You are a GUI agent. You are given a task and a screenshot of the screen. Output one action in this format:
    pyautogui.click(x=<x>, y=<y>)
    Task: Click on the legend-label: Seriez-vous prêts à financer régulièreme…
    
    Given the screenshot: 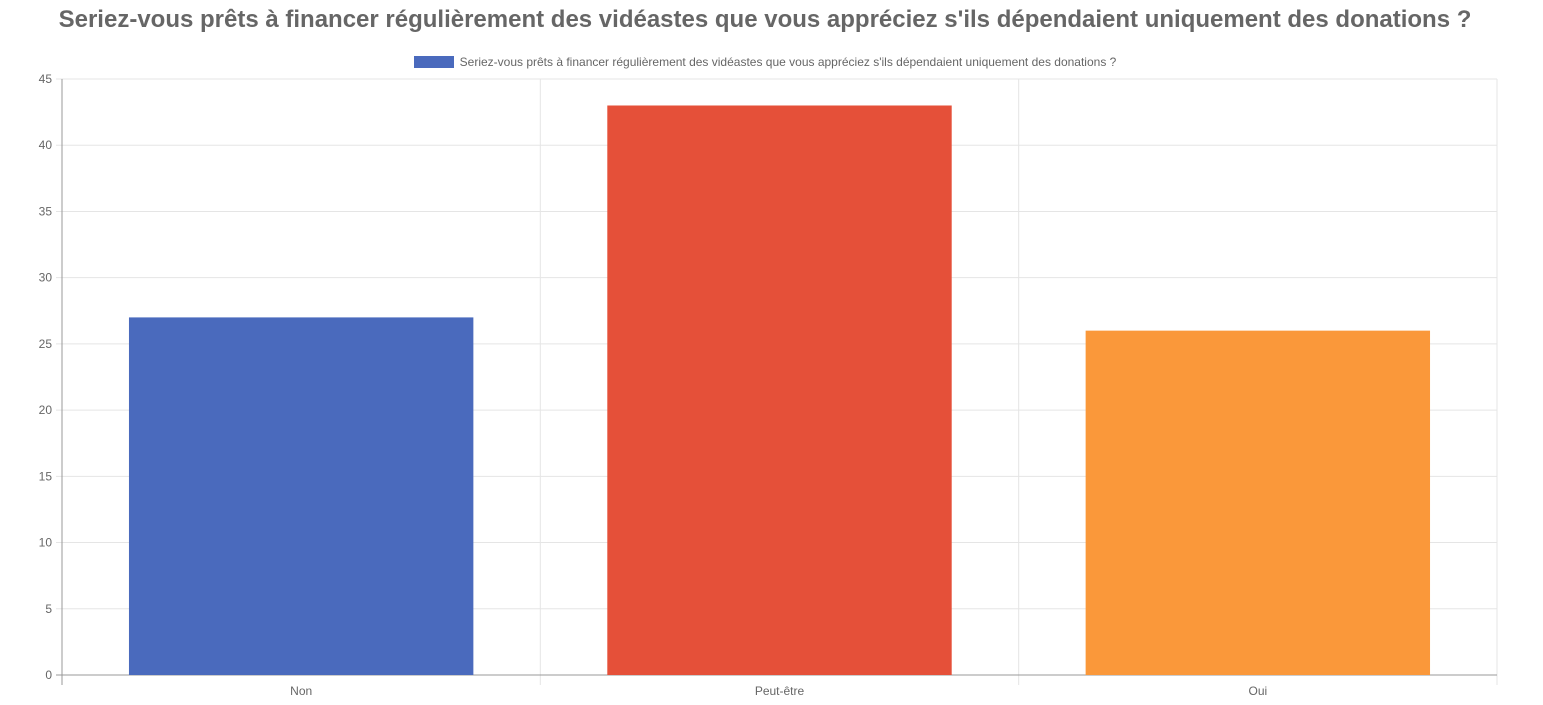 What is the action you would take?
    pyautogui.click(x=788, y=62)
    